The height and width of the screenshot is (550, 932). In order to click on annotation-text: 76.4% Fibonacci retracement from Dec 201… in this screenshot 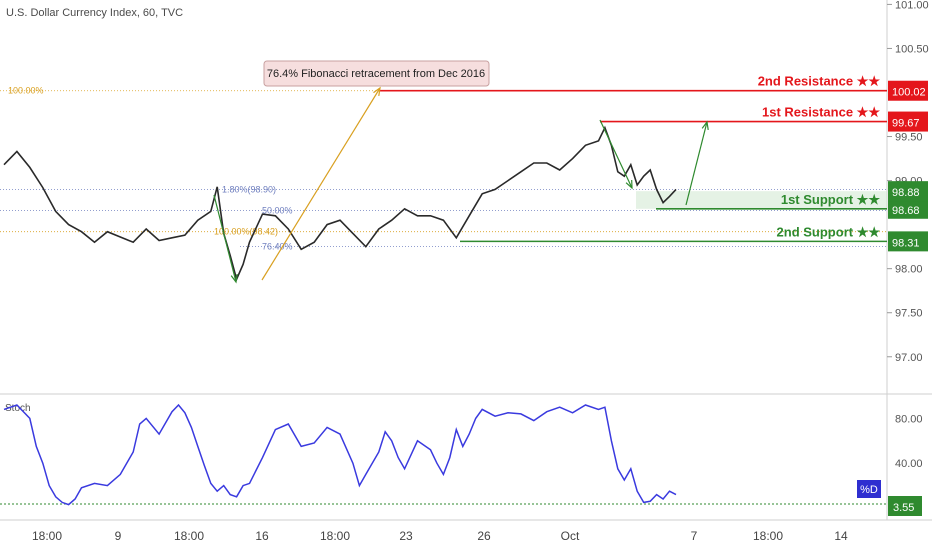, I will do `click(376, 74)`.